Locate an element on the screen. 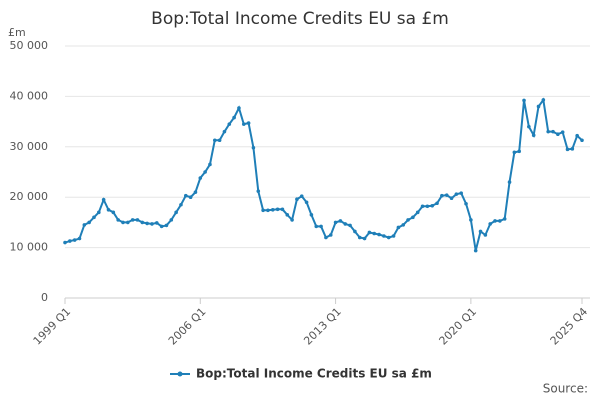 This screenshot has height=400, width=600. chart-title: Bop:Total Income Credits EU sa £m is located at coordinates (300, 19).